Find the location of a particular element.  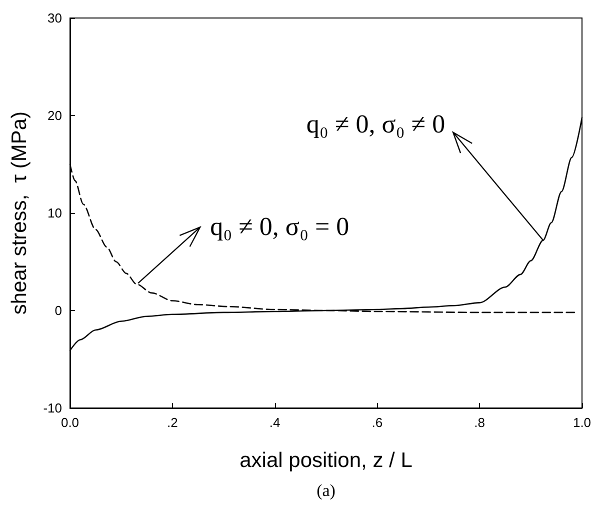

y-tick-label: 10 is located at coordinates (55, 213).